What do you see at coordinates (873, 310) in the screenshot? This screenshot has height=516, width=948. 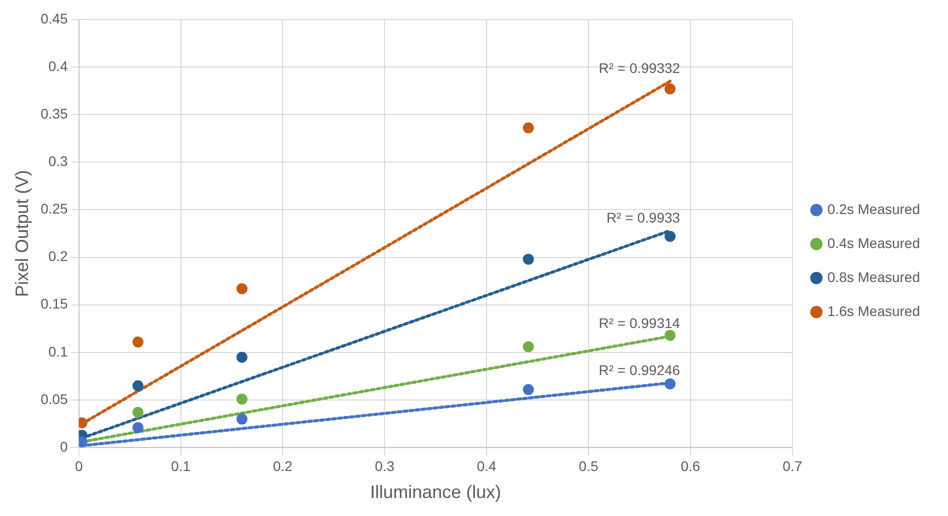 I see `legend-label: 1.6s Measured` at bounding box center [873, 310].